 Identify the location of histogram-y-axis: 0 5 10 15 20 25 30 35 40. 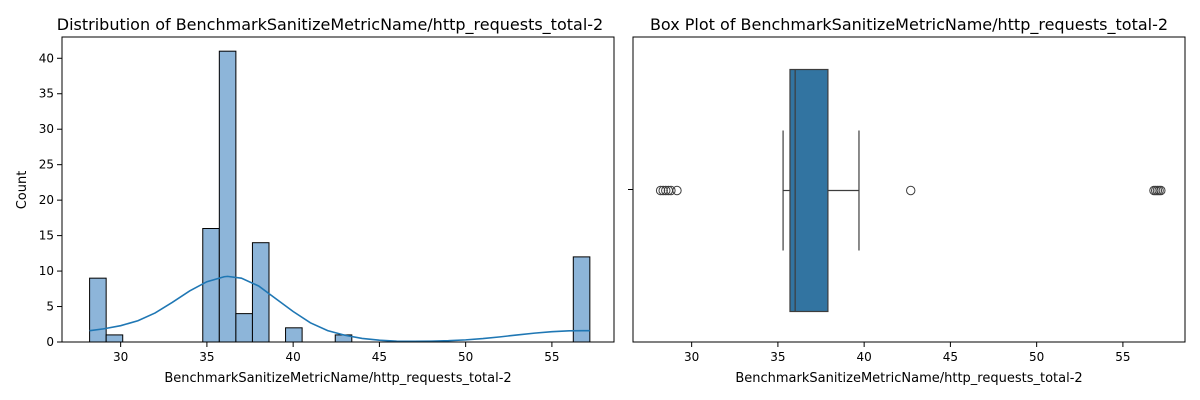
(50, 200).